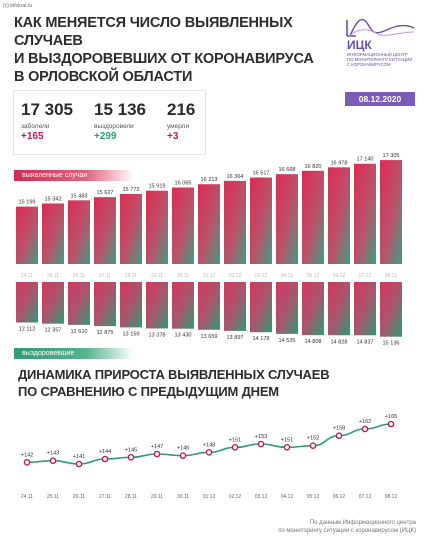 The height and width of the screenshot is (554, 430). Describe the element at coordinates (120, 121) in the screenshot. I see `stat-recovered: 15 136 выздоровели +299` at that location.